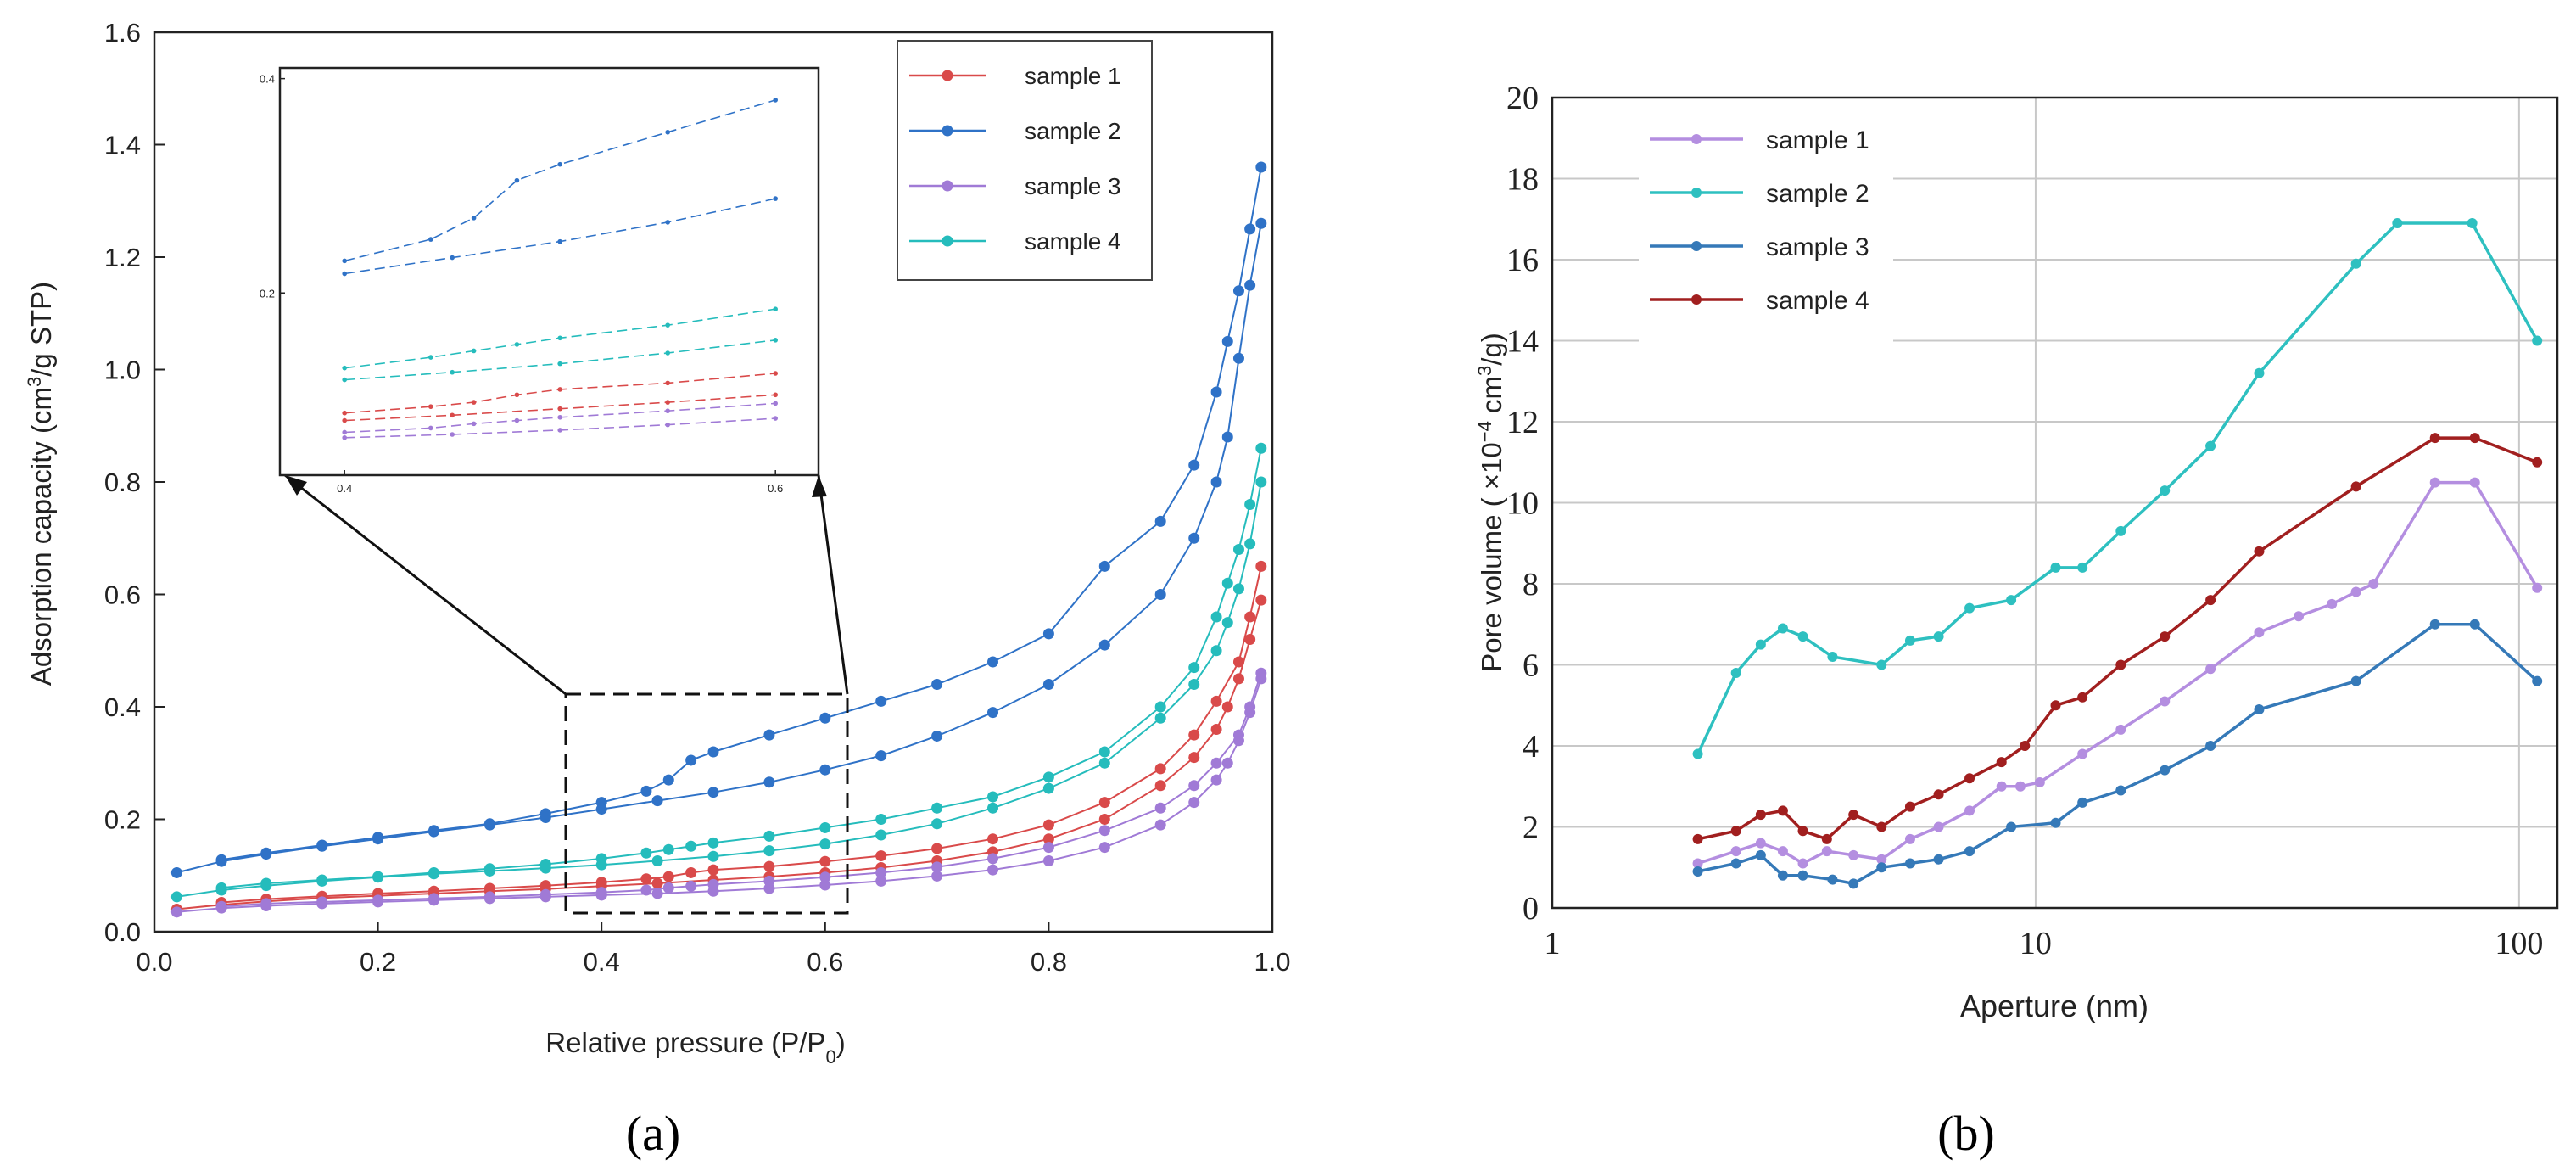 The image size is (2576, 1171). Describe the element at coordinates (345, 380) in the screenshot. I see `inset-adsorption-point` at that location.